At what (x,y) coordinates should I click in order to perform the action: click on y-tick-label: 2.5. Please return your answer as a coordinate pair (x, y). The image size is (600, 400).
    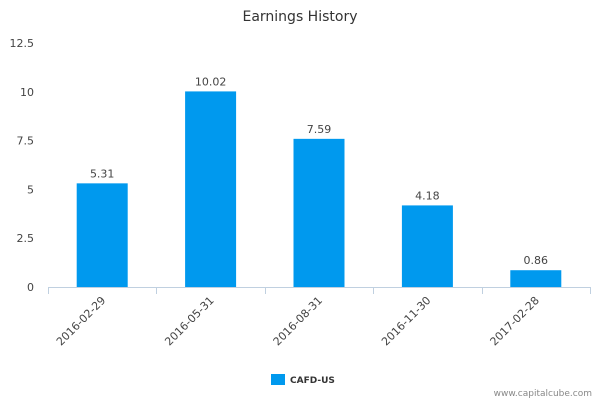
    Looking at the image, I should click on (26, 238).